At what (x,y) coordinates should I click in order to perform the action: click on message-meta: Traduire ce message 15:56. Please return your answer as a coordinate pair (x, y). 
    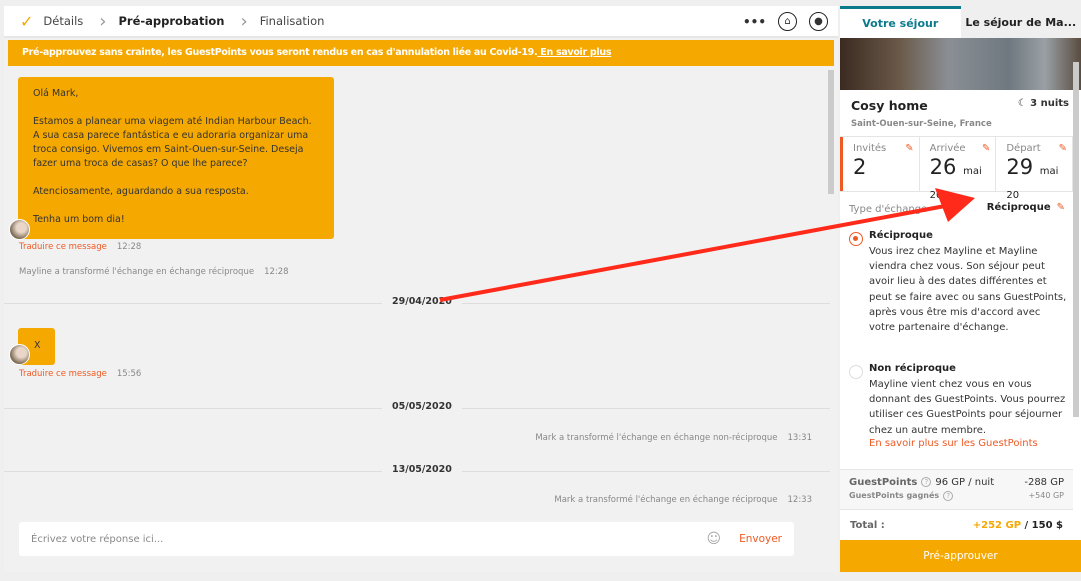
    Looking at the image, I should click on (80, 374).